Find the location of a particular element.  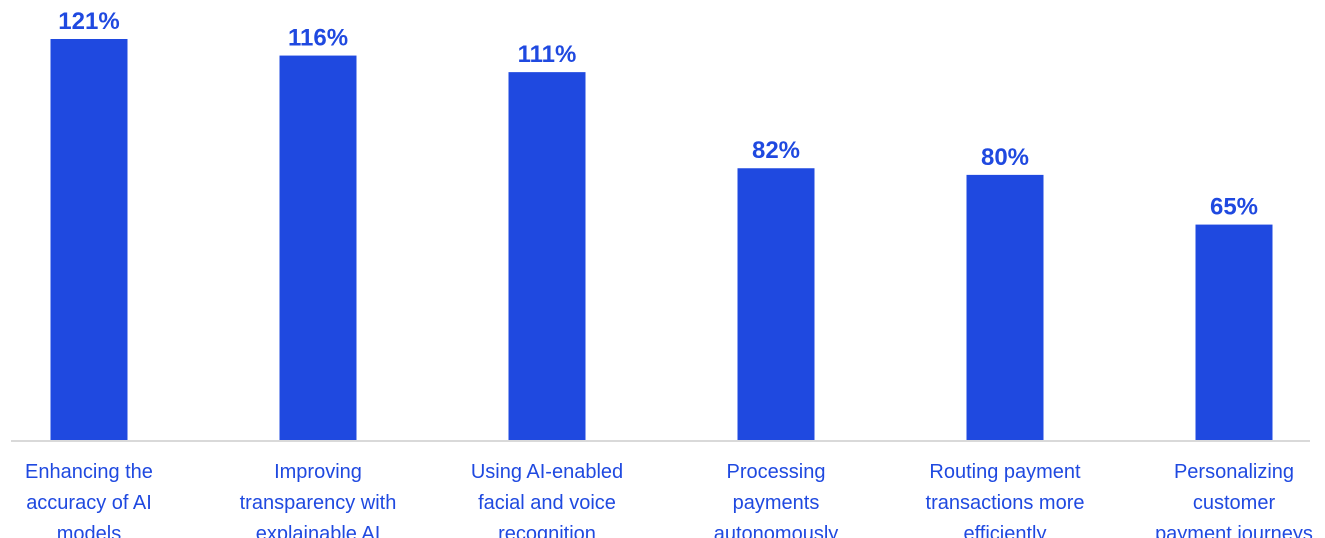

category-label-line: models is located at coordinates (89, 530).